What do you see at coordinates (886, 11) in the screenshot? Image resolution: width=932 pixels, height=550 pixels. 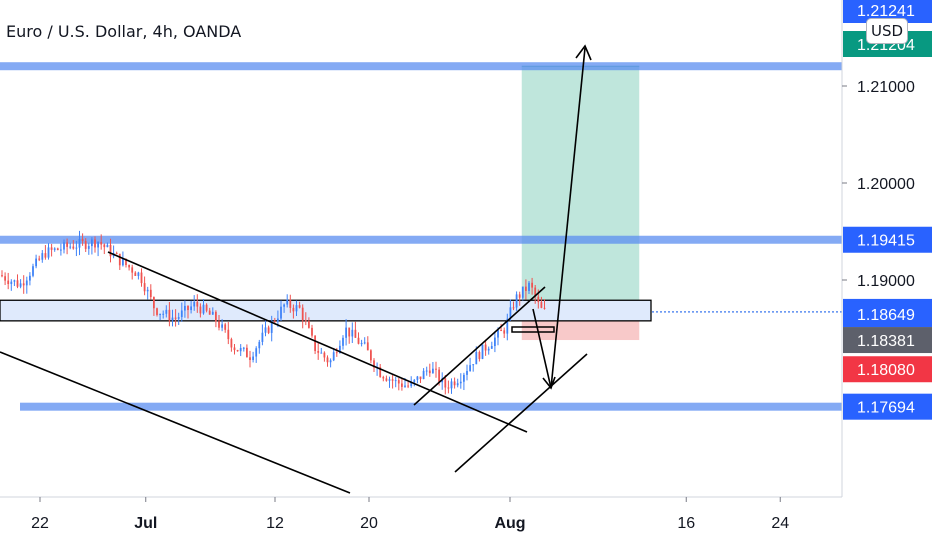 I see `price-tag-label: 1.21241` at bounding box center [886, 11].